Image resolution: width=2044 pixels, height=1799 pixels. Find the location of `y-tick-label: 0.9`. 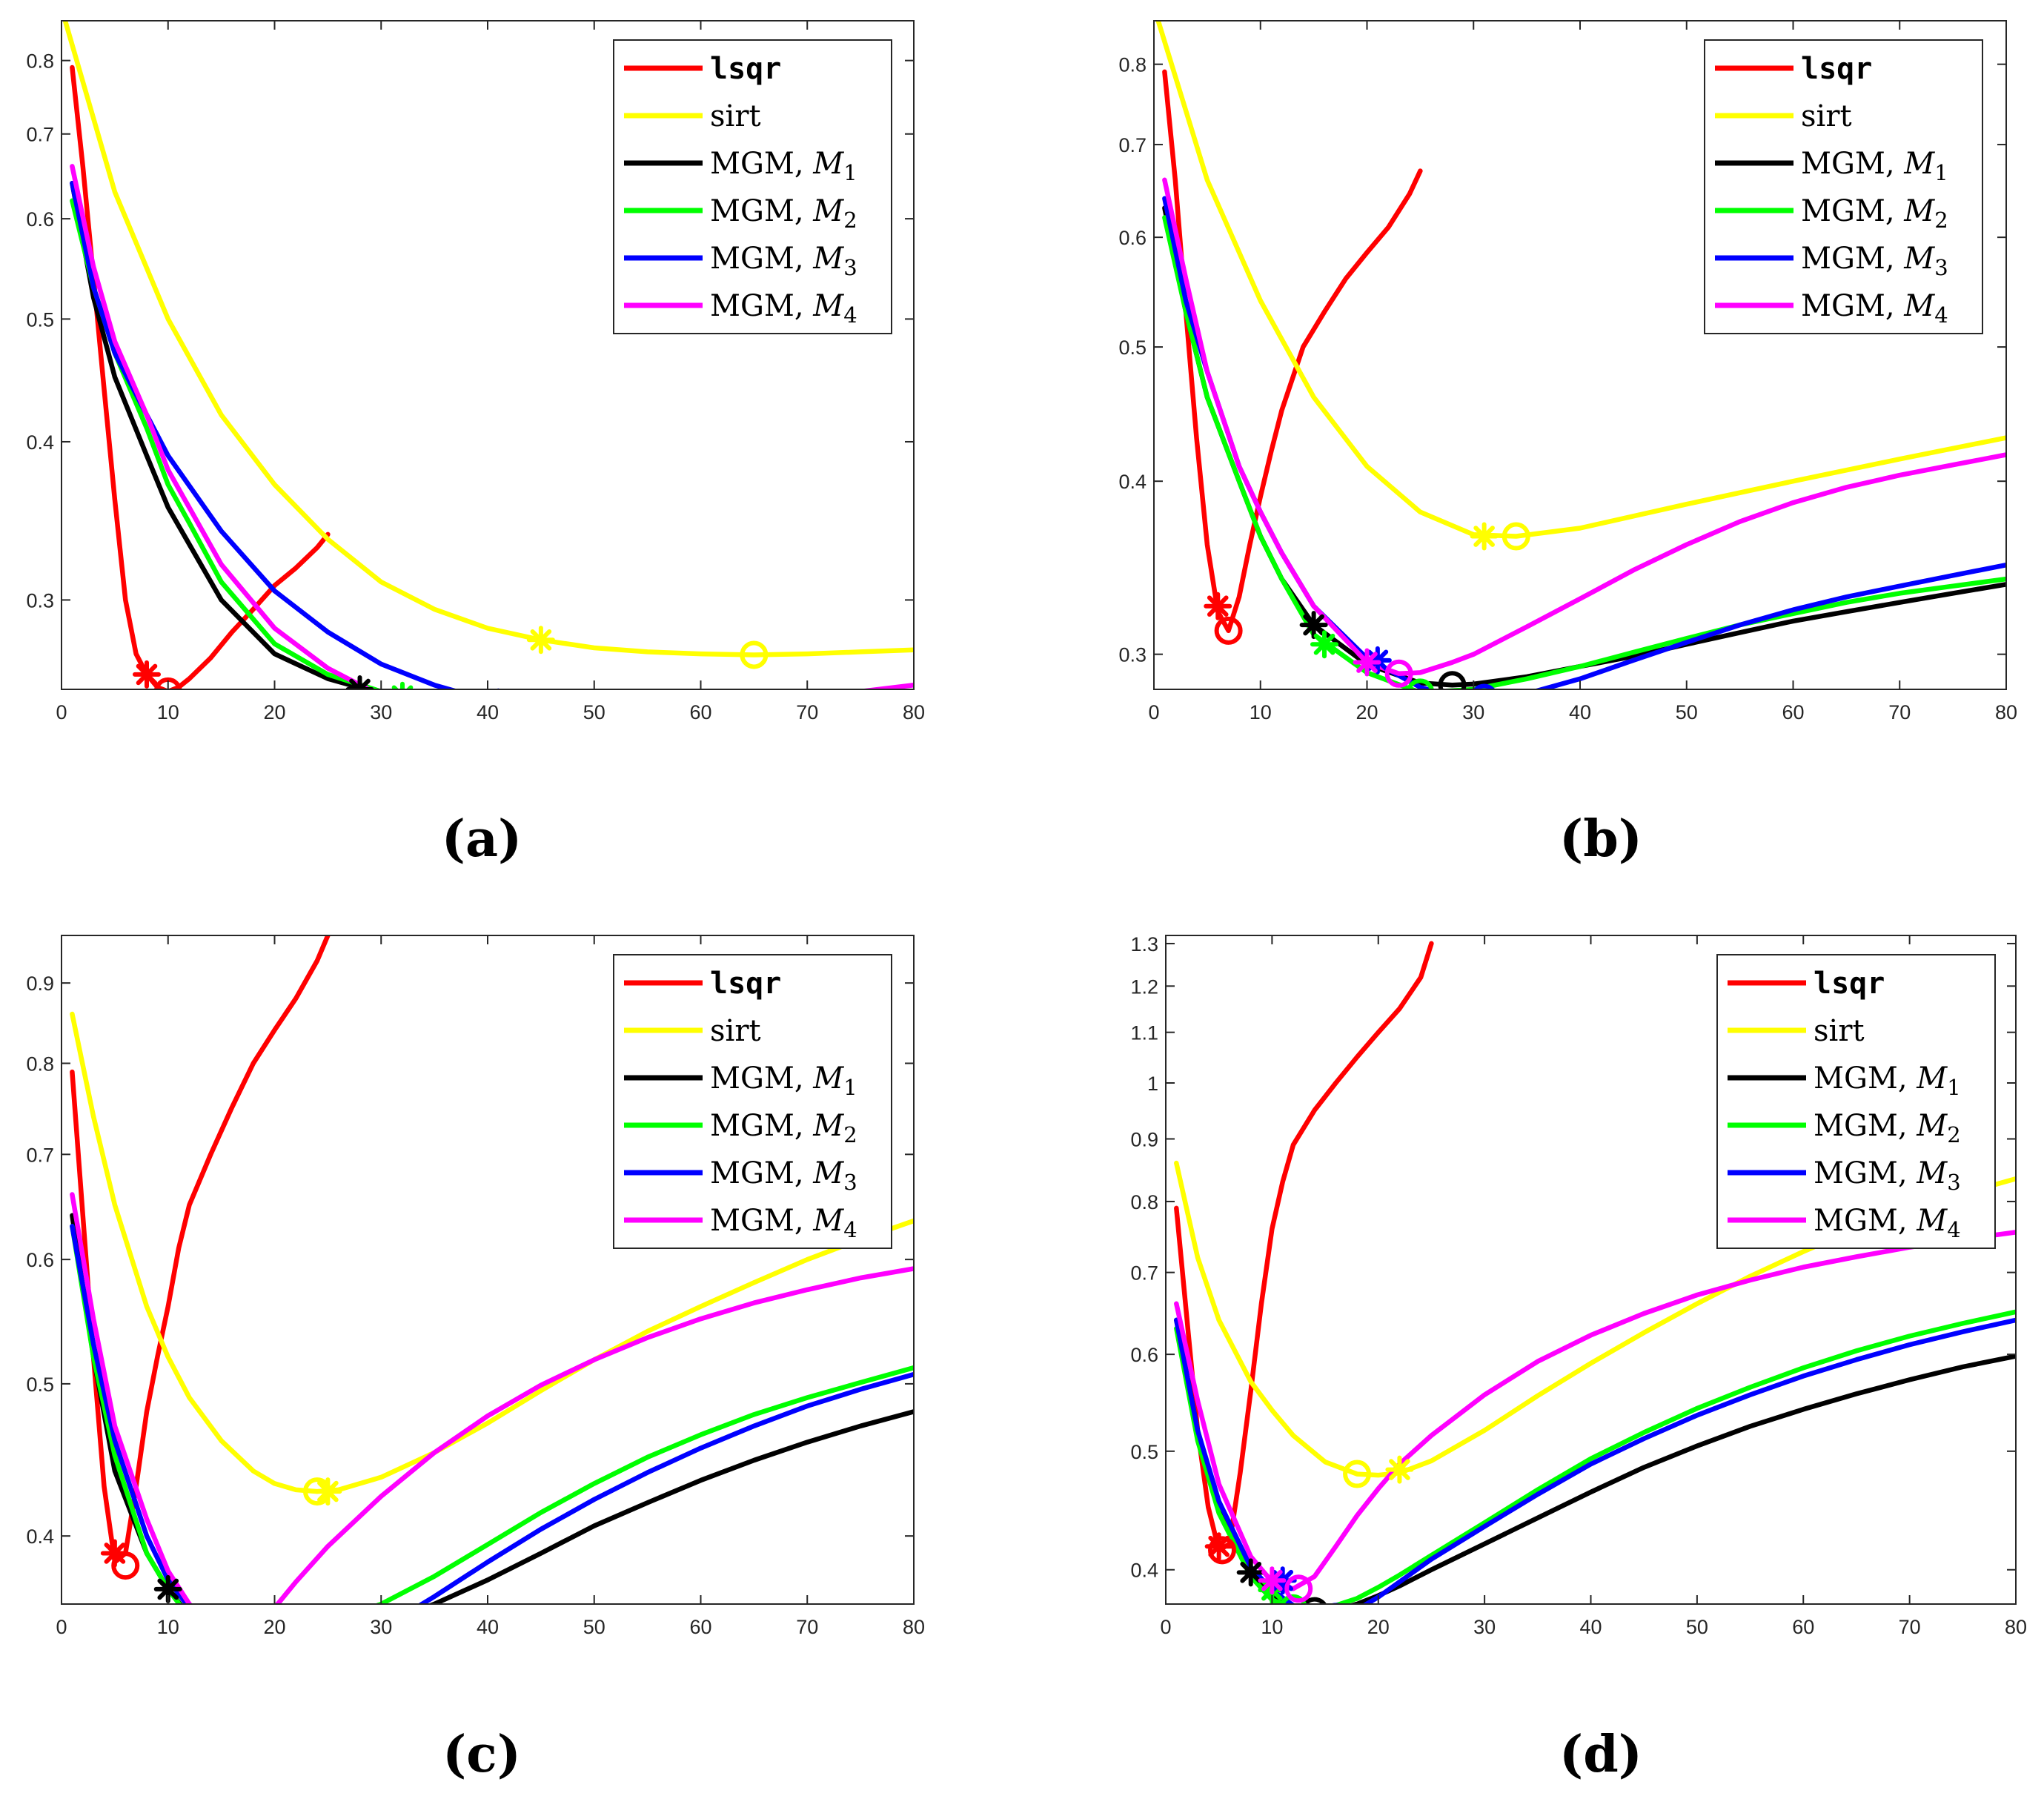

y-tick-label: 0.9 is located at coordinates (40, 984).